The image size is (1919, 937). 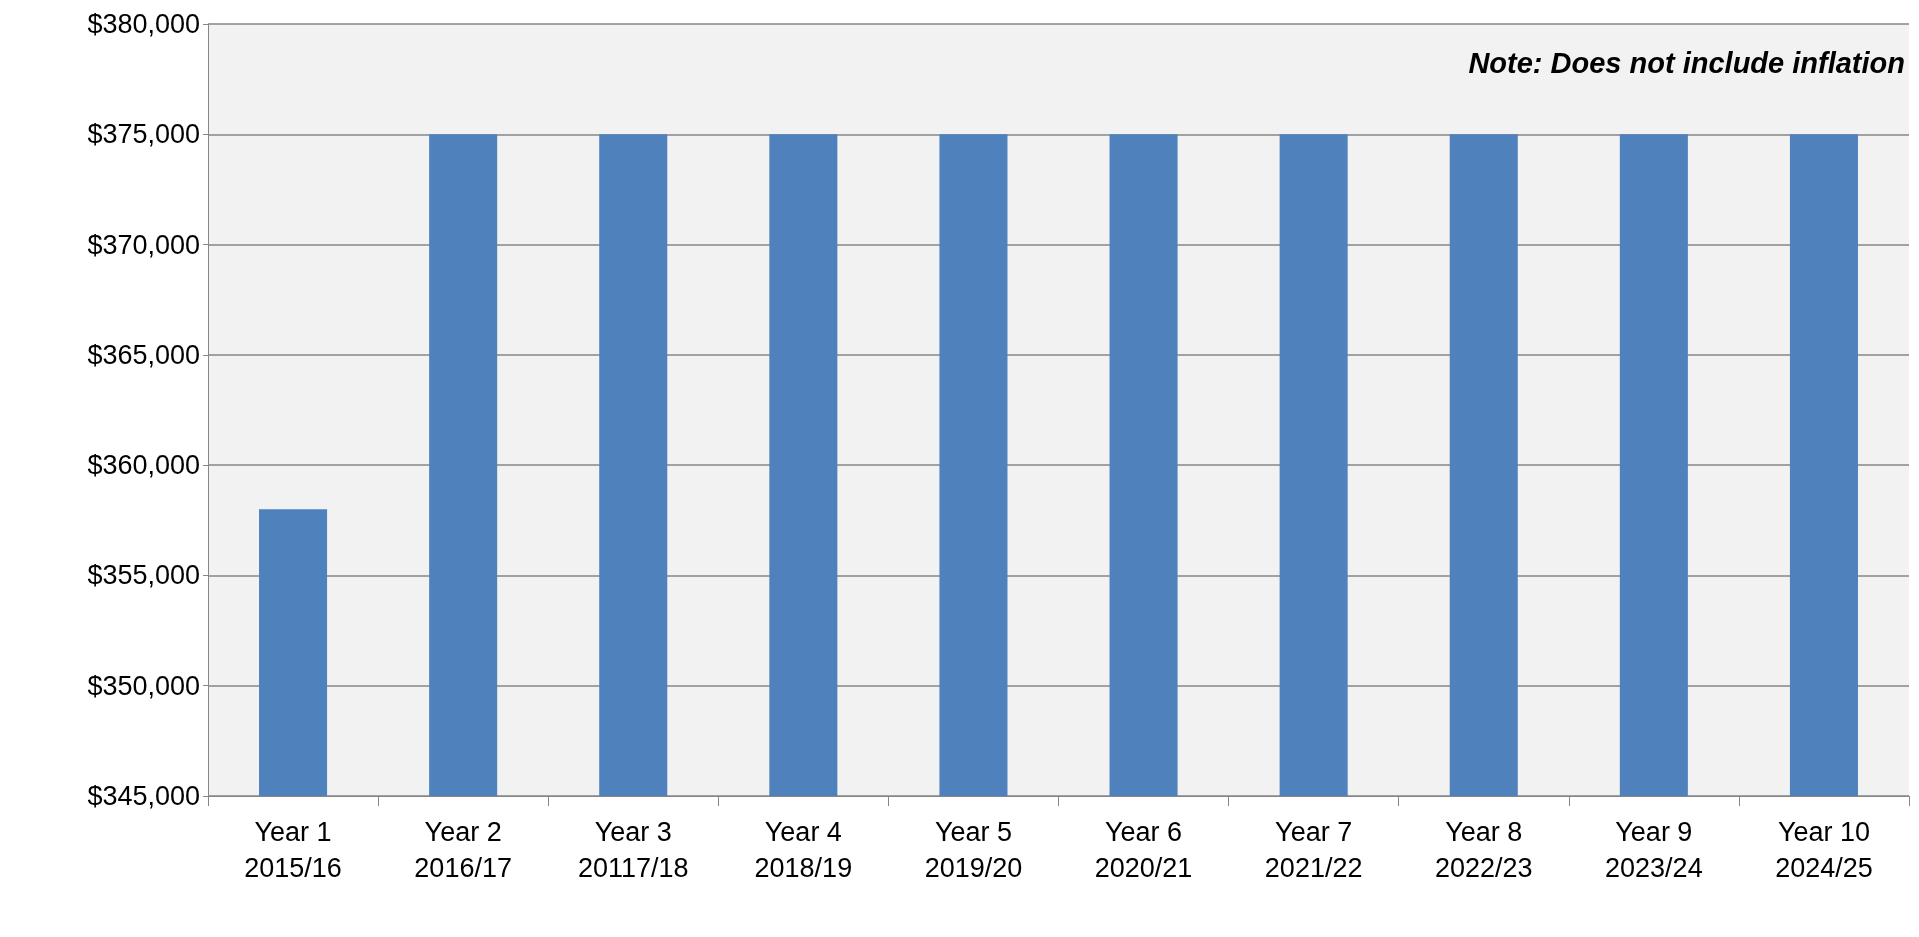 What do you see at coordinates (1483, 850) in the screenshot?
I see `x-tick-label: Year 8 2022/23` at bounding box center [1483, 850].